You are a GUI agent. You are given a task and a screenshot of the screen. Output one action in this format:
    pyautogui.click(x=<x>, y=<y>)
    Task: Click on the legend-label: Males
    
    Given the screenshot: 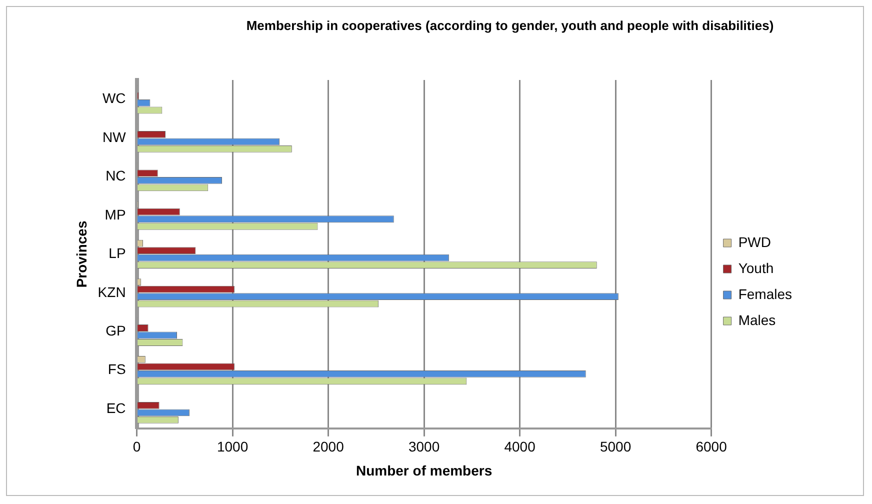 What is the action you would take?
    pyautogui.click(x=757, y=320)
    